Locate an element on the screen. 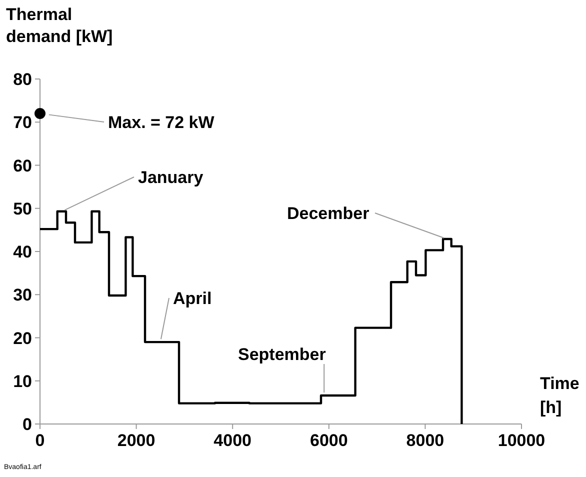 Image resolution: width=586 pixels, height=477 pixels. annotation: April is located at coordinates (192, 298).